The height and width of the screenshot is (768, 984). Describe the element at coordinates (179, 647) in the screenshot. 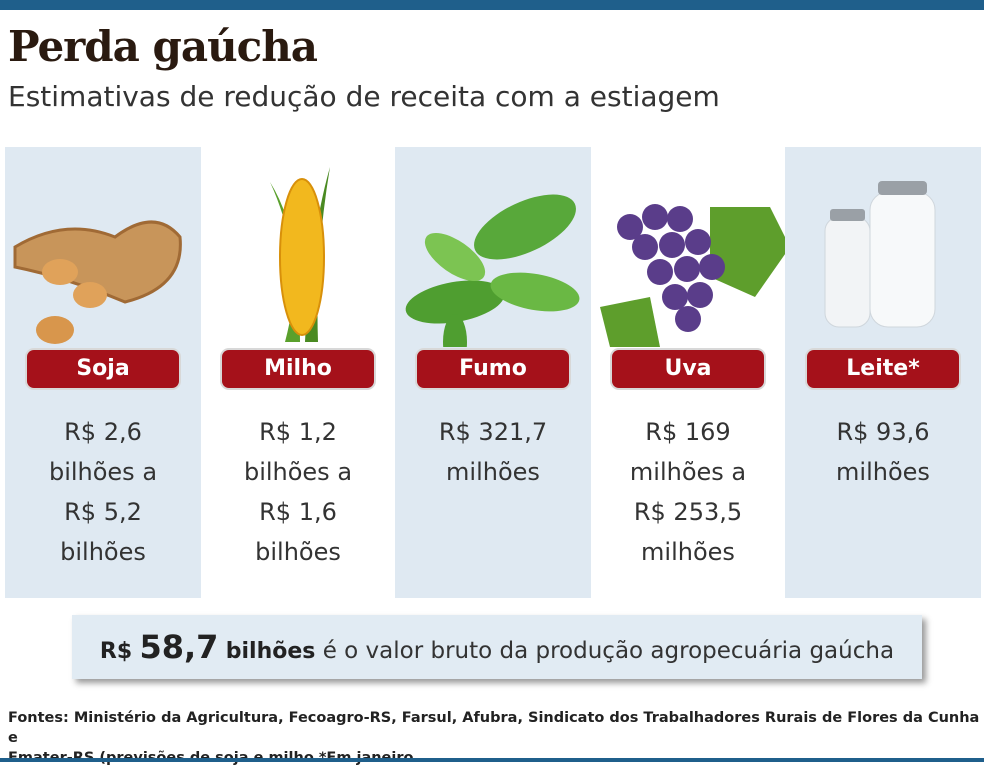

I see `amount: 58,7` at that location.